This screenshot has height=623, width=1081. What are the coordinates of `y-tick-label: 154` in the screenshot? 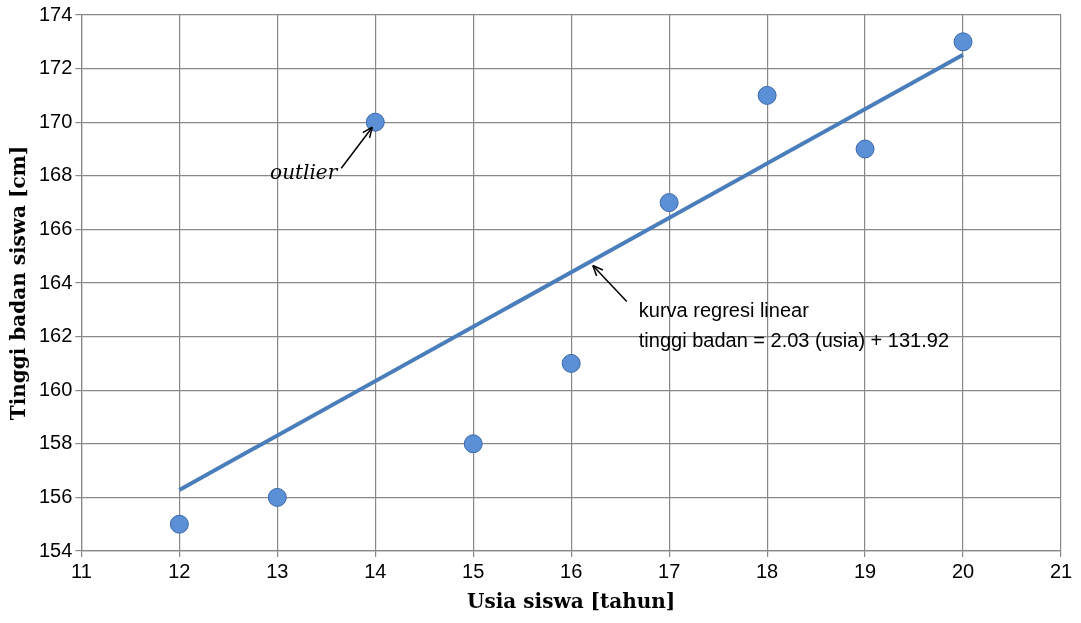 It's located at (55, 549).